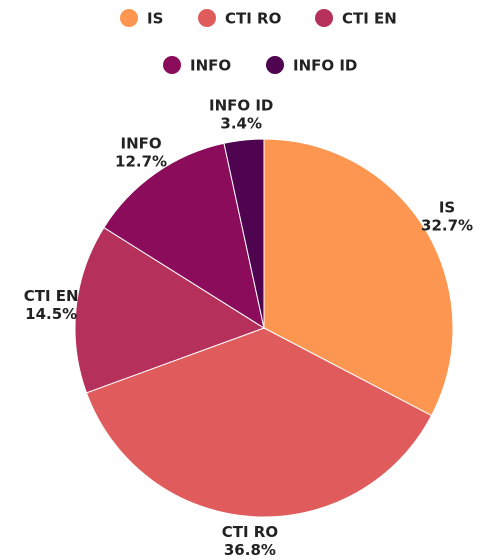  I want to click on legend-label: INFO, so click(210, 66).